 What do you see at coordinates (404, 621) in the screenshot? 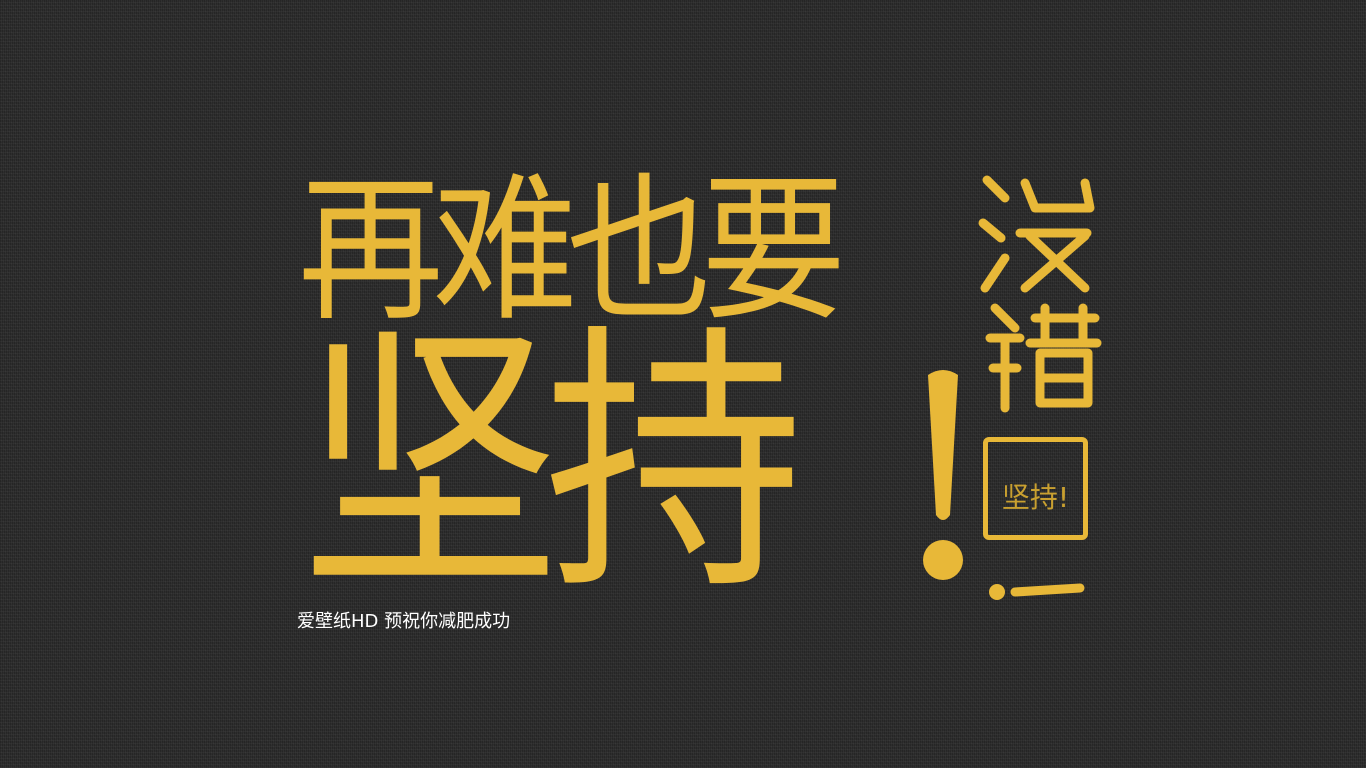
I see `footer-caption: 爱壁纸HD 预祝你减肥成功` at bounding box center [404, 621].